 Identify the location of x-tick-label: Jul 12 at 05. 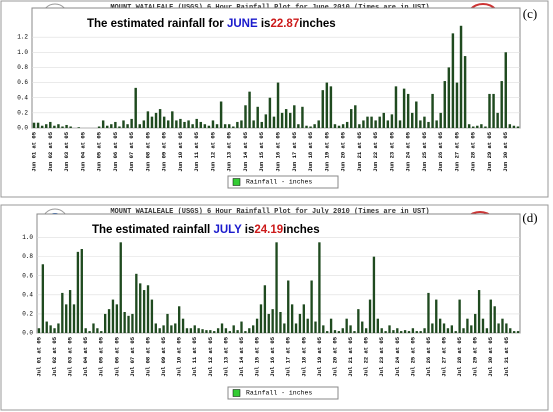
(210, 356).